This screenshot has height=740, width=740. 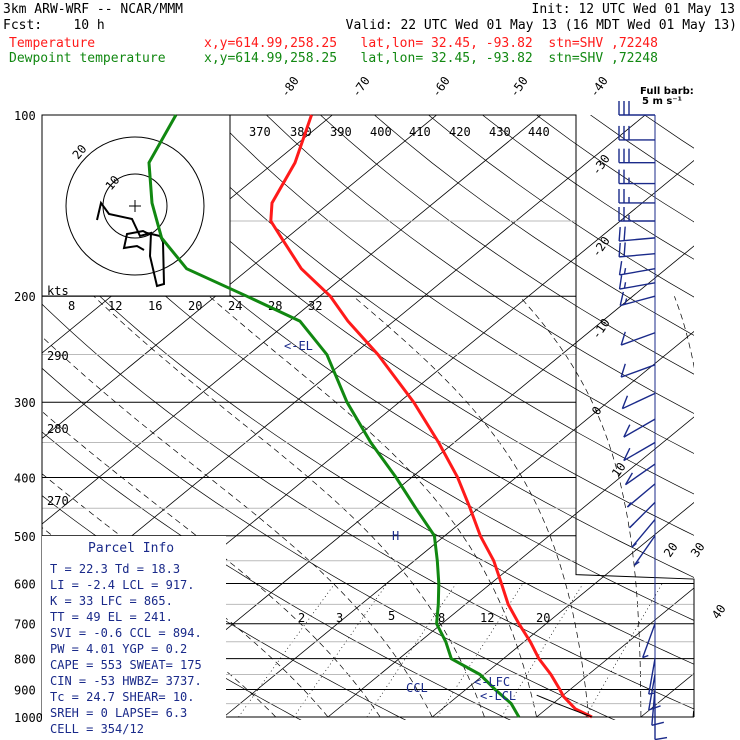 What do you see at coordinates (155, 306) in the screenshot?
I see `hodograph-speed-tick: 16` at bounding box center [155, 306].